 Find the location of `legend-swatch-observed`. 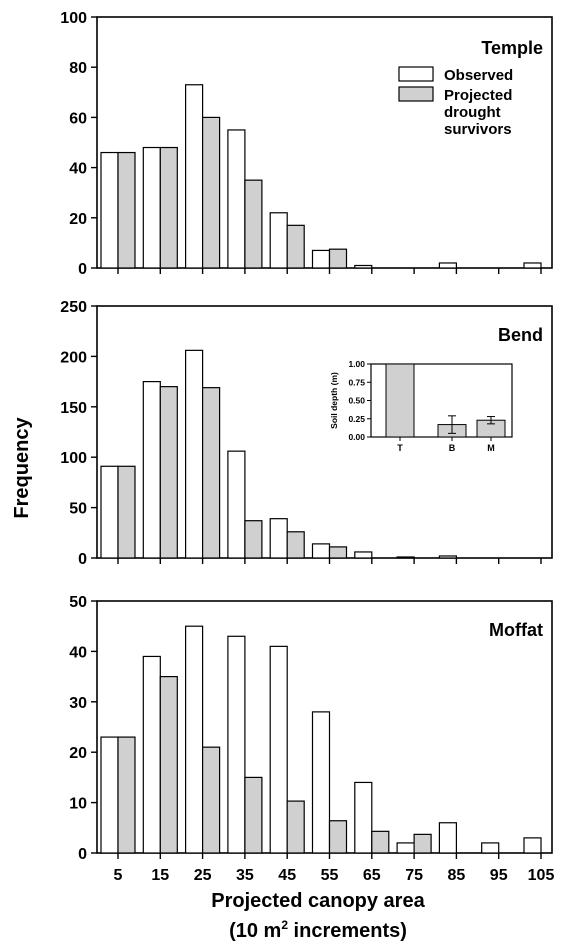

legend-swatch-observed is located at coordinates (416, 74).